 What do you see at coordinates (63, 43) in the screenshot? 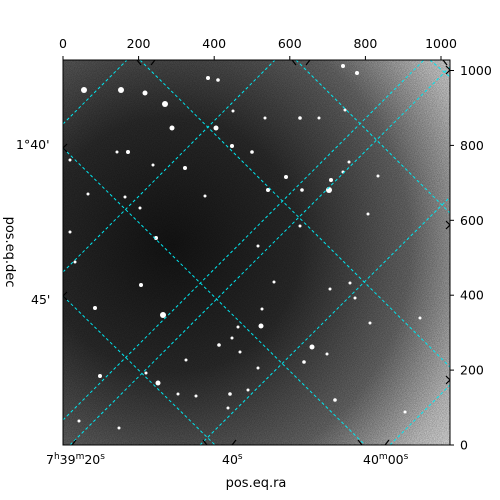
I see `top-tick-label: 0` at bounding box center [63, 43].